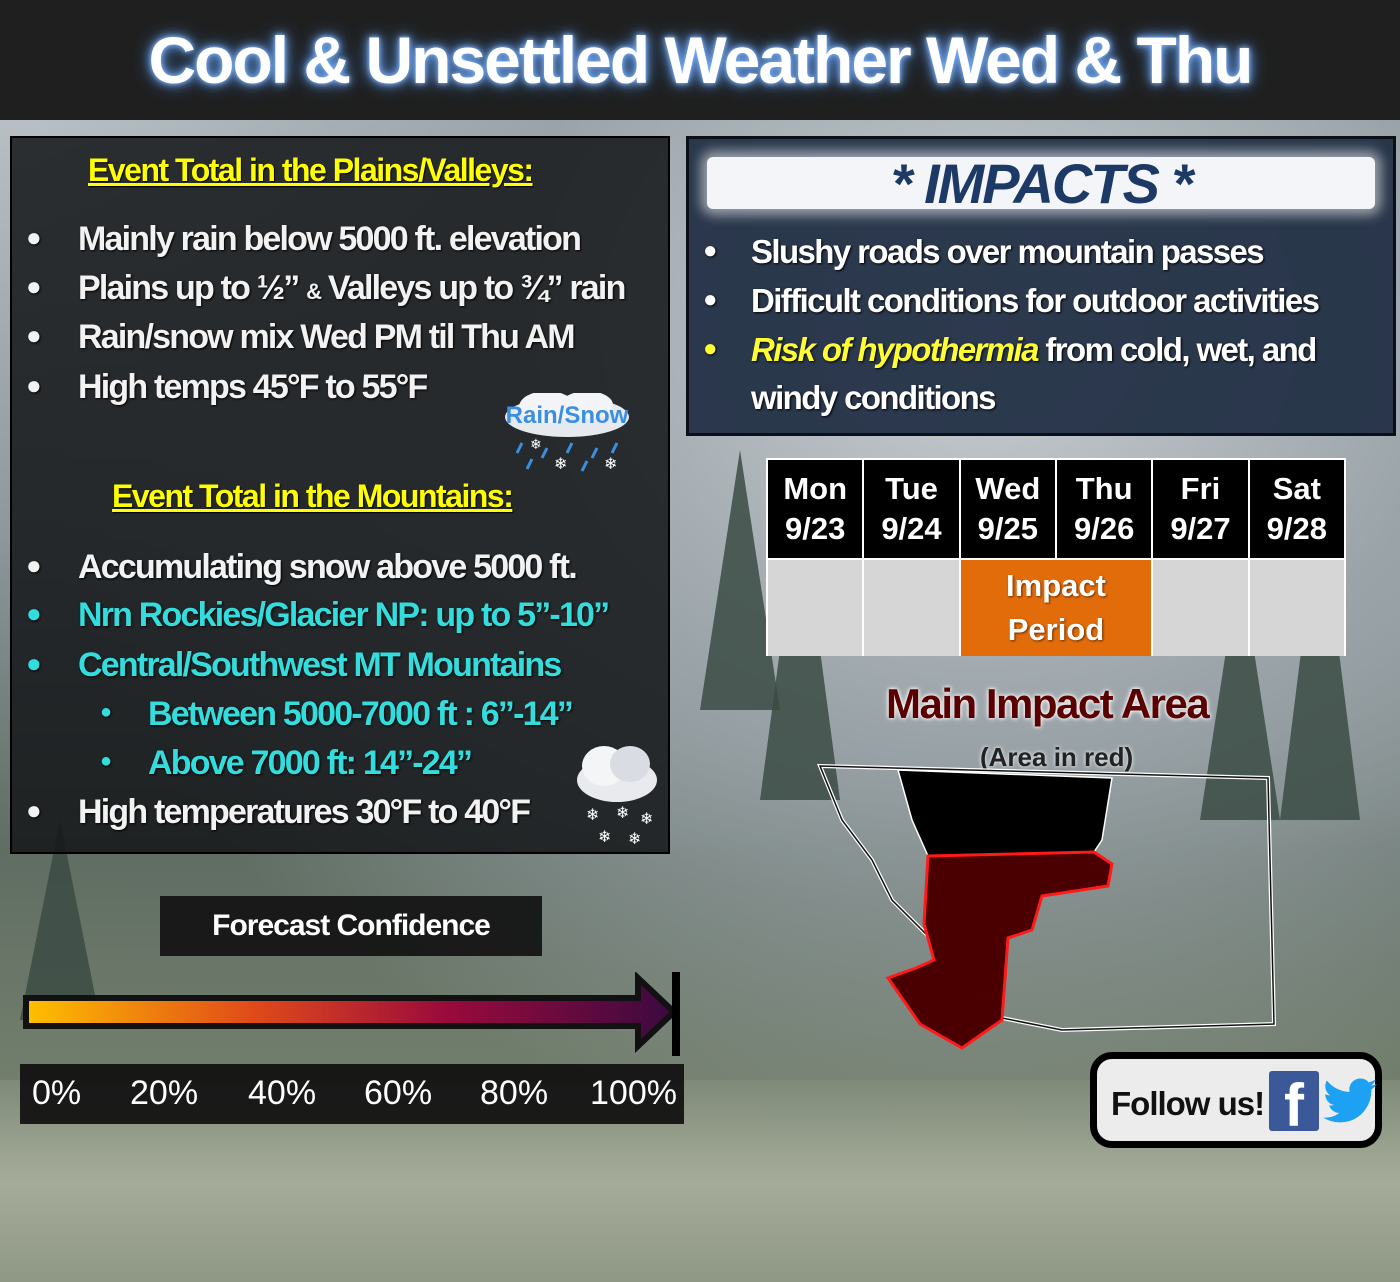  Describe the element at coordinates (304, 239) in the screenshot. I see `plains-item: ● Mainly rain below 5000 ft. elevation` at that location.